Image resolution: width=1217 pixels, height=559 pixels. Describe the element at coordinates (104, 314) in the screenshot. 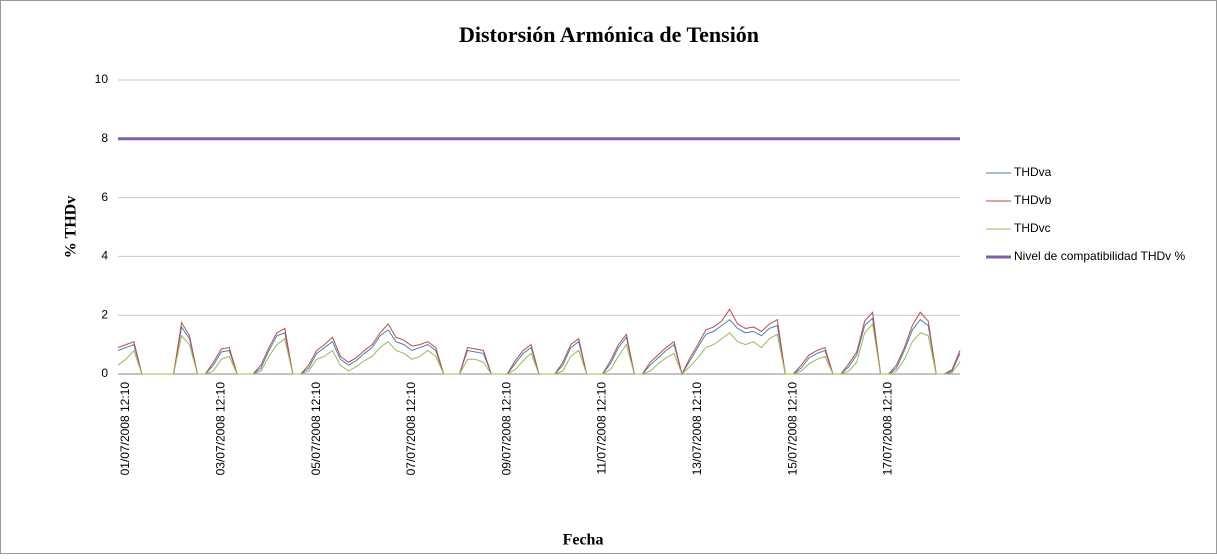

I see `y-tick-label: 2` at that location.